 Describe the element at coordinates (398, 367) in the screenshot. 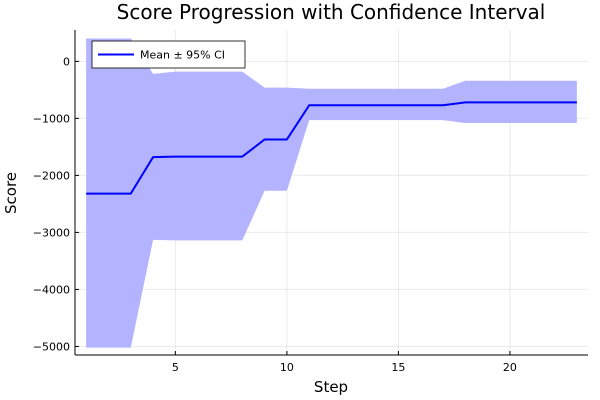

I see `x-tick-label: 15` at that location.